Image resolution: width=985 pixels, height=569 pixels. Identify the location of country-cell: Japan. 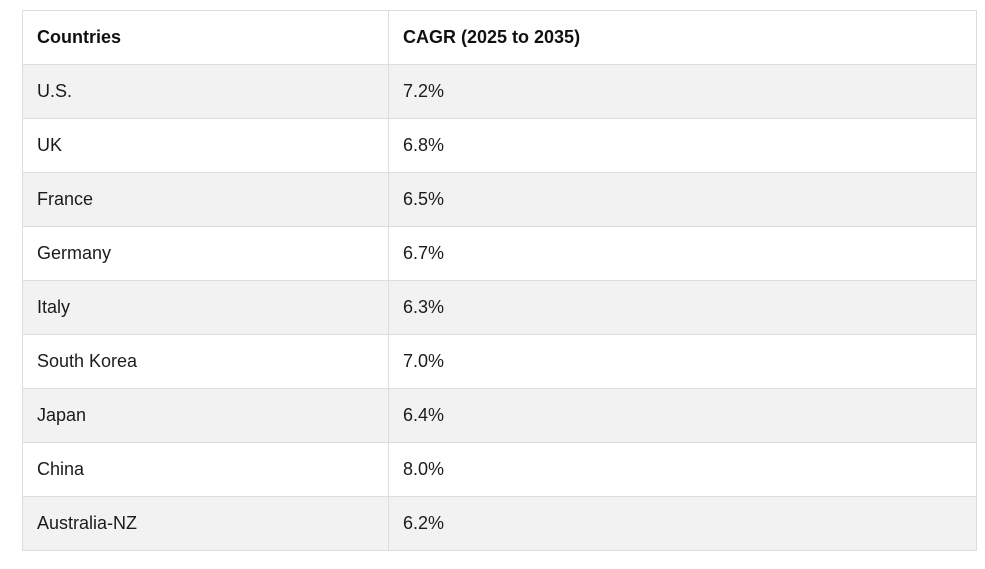
(205, 415).